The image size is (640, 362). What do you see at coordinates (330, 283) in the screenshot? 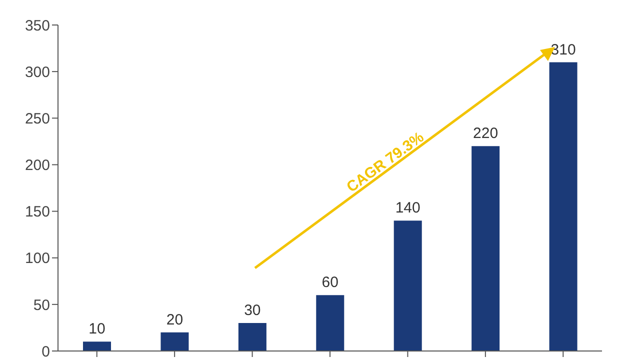
I see `data-label: 60` at bounding box center [330, 283].